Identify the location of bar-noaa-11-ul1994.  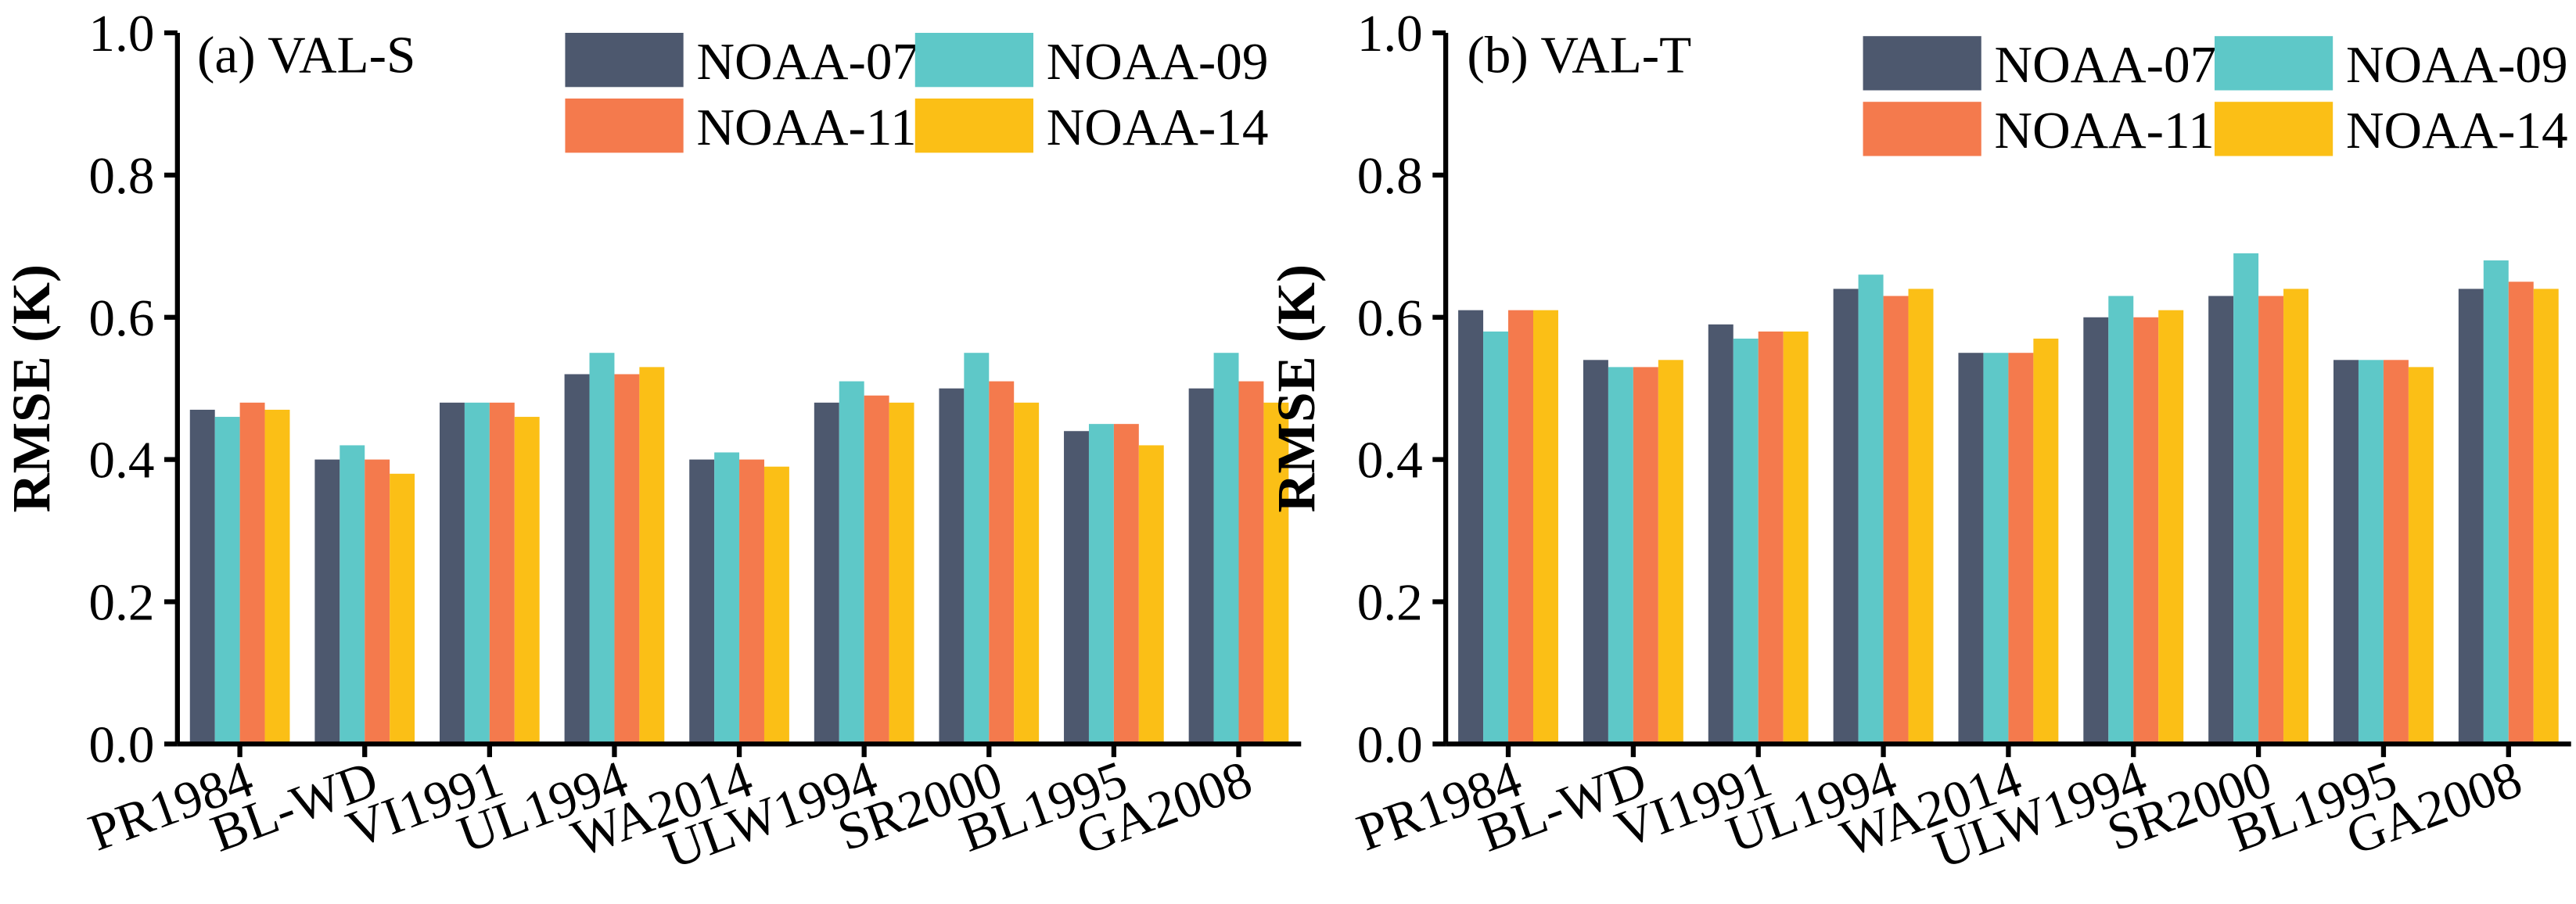
(1896, 520).